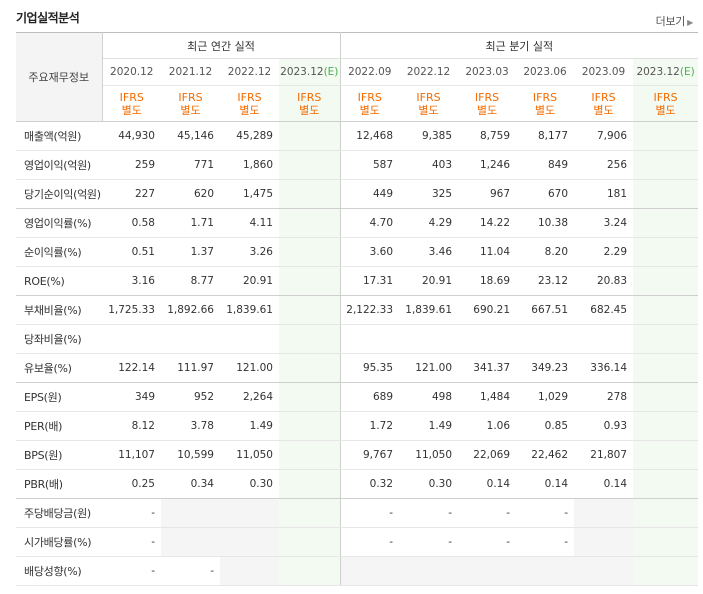 The image size is (703, 594). Describe the element at coordinates (545, 397) in the screenshot. I see `quarter-cell: 1,029` at that location.